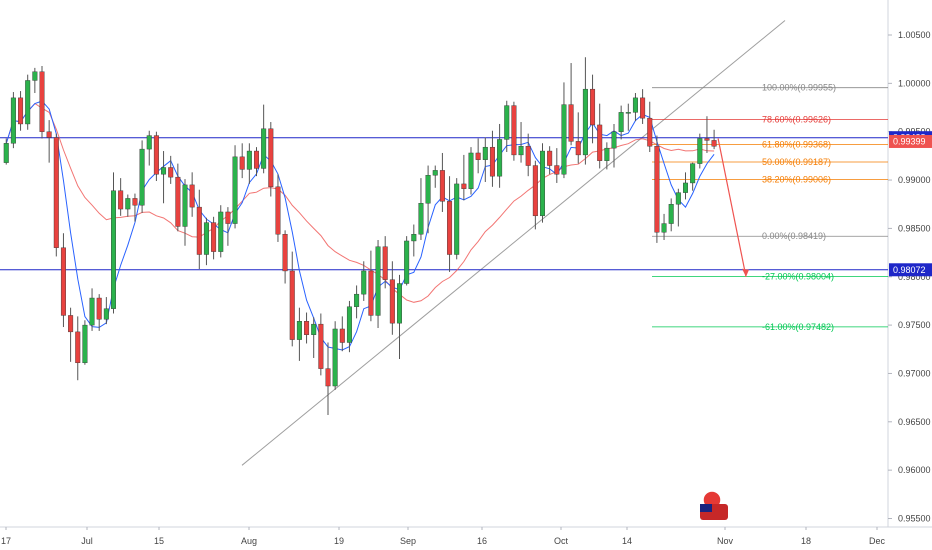 The width and height of the screenshot is (932, 550). I want to click on y-tick-label: 1.00500, so click(914, 35).